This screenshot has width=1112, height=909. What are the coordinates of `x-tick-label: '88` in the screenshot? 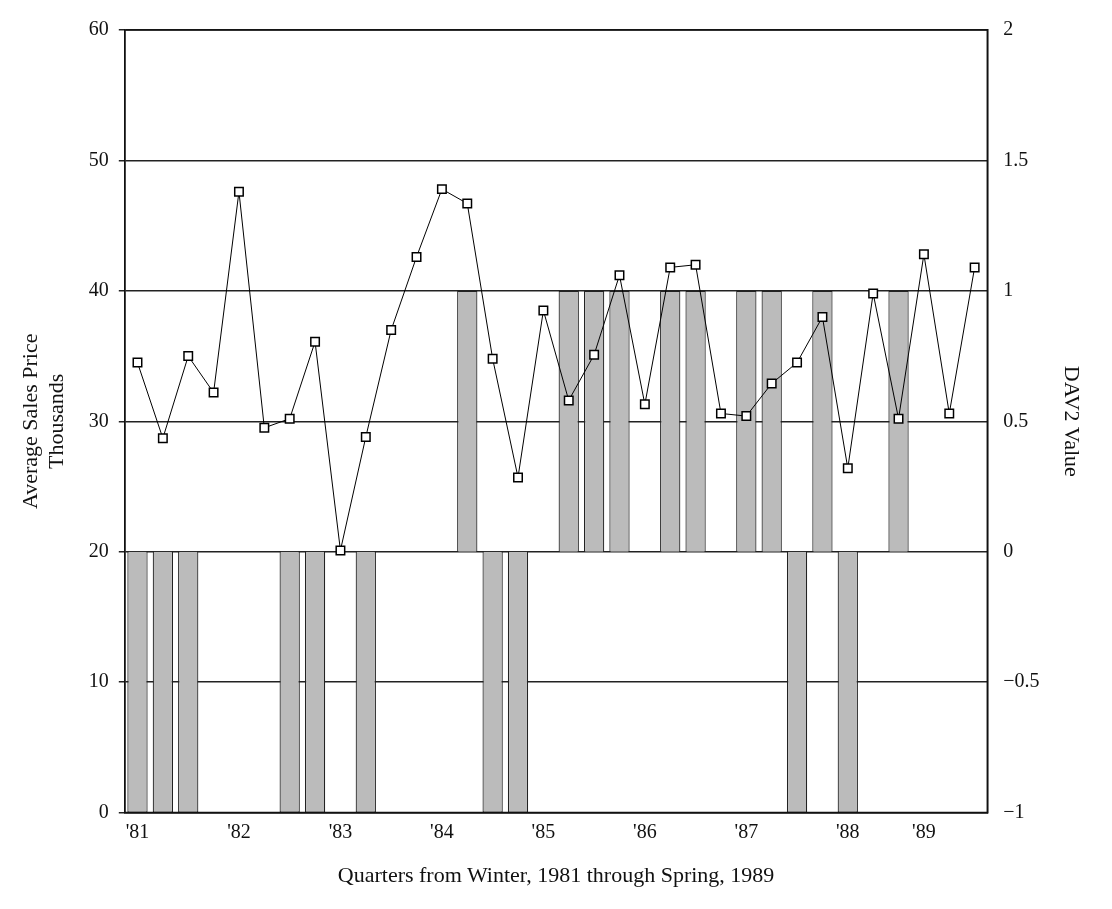 It's located at (847, 830).